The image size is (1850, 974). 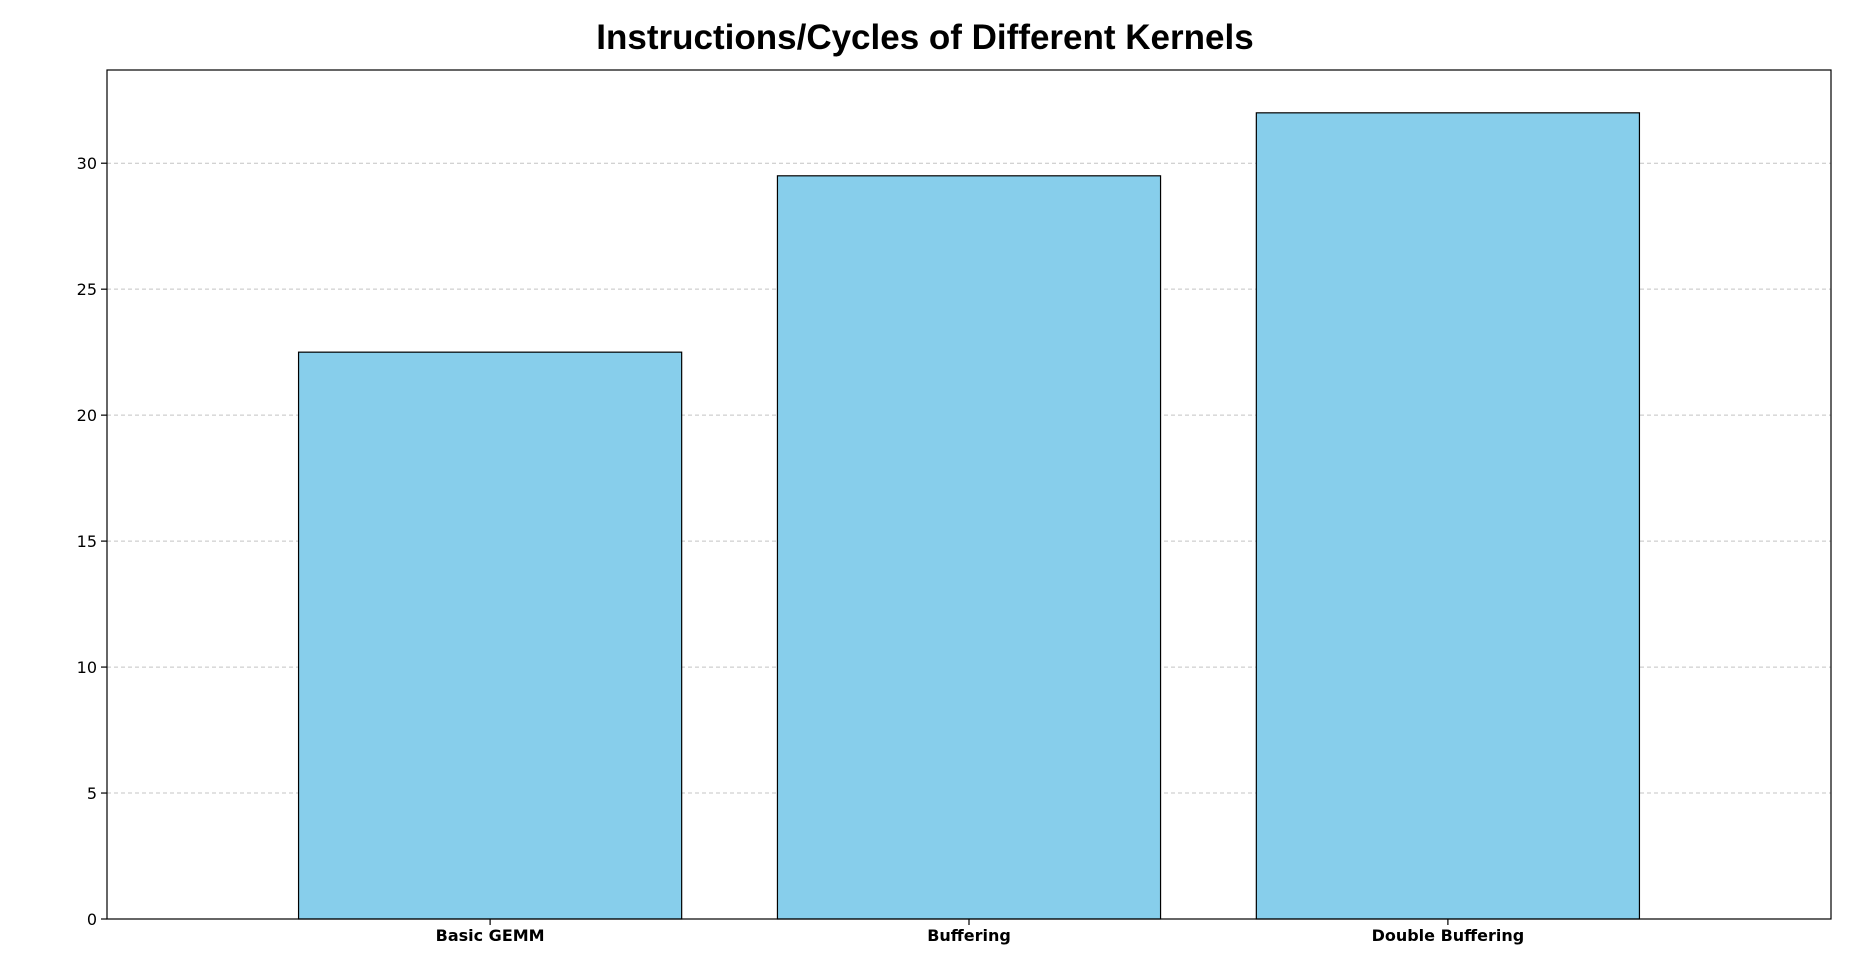 I want to click on y-tick-label: 30, so click(x=87, y=163).